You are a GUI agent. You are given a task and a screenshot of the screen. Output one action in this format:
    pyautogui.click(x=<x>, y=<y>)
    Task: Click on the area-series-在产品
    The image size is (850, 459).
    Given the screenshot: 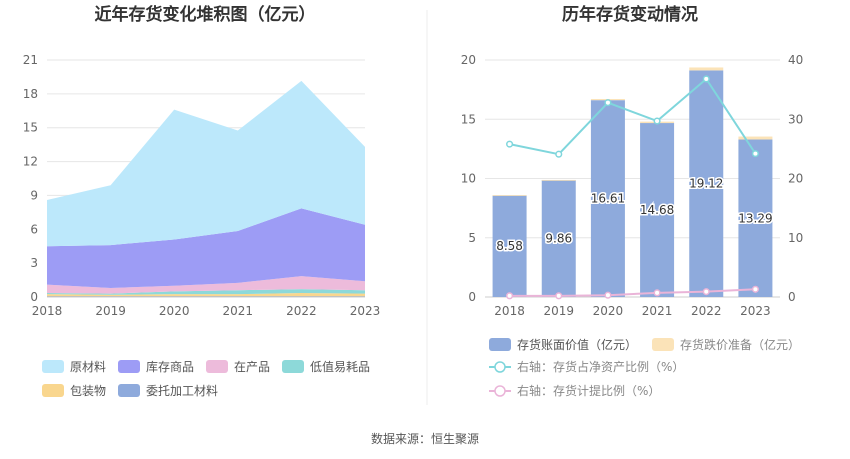 What is the action you would take?
    pyautogui.click(x=206, y=285)
    